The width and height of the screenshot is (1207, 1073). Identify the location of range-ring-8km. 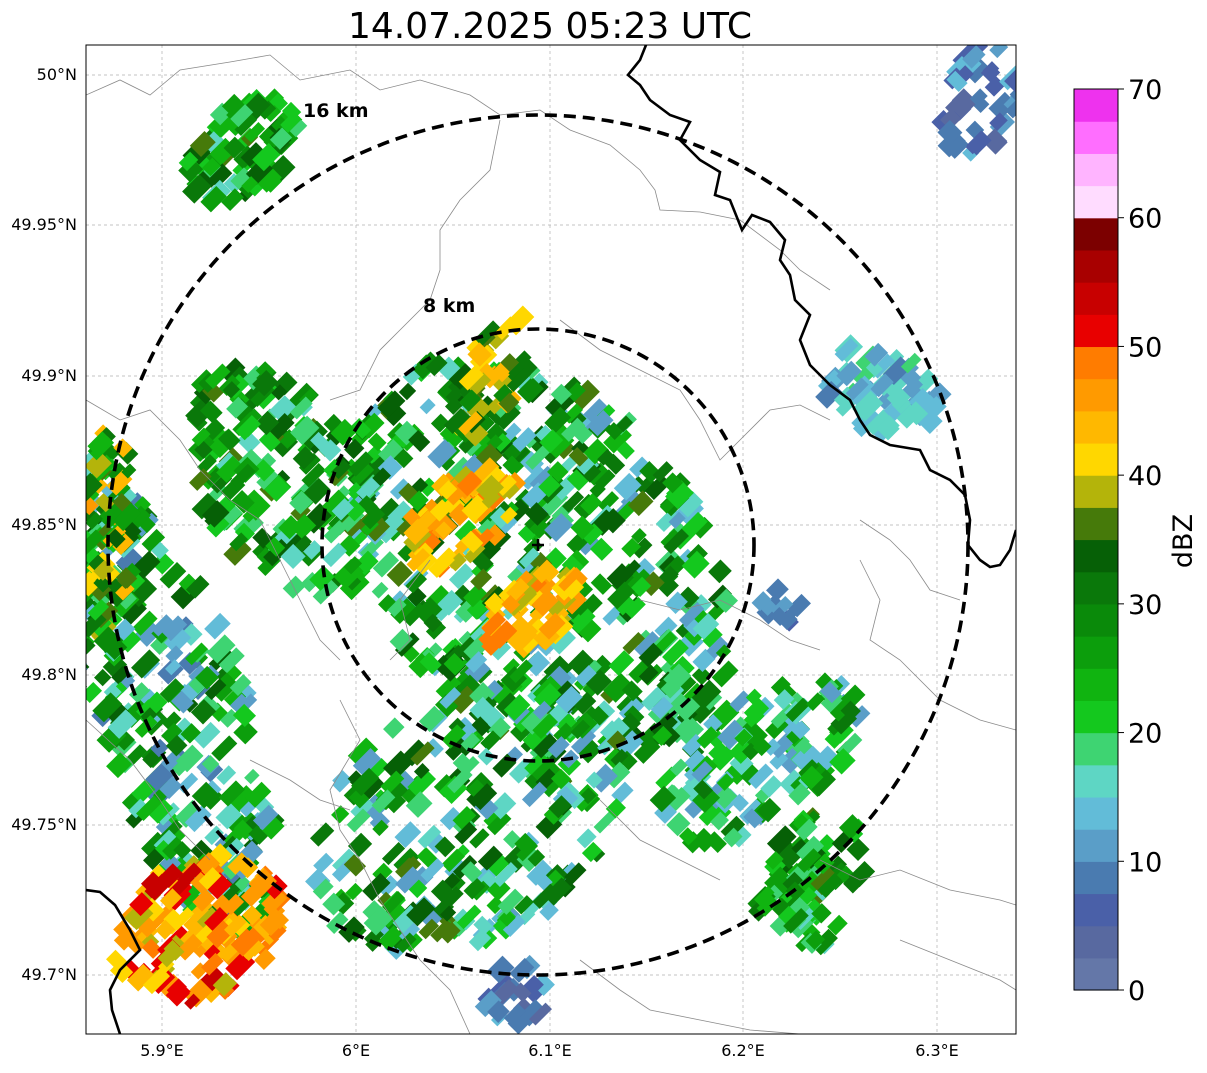
(538, 545).